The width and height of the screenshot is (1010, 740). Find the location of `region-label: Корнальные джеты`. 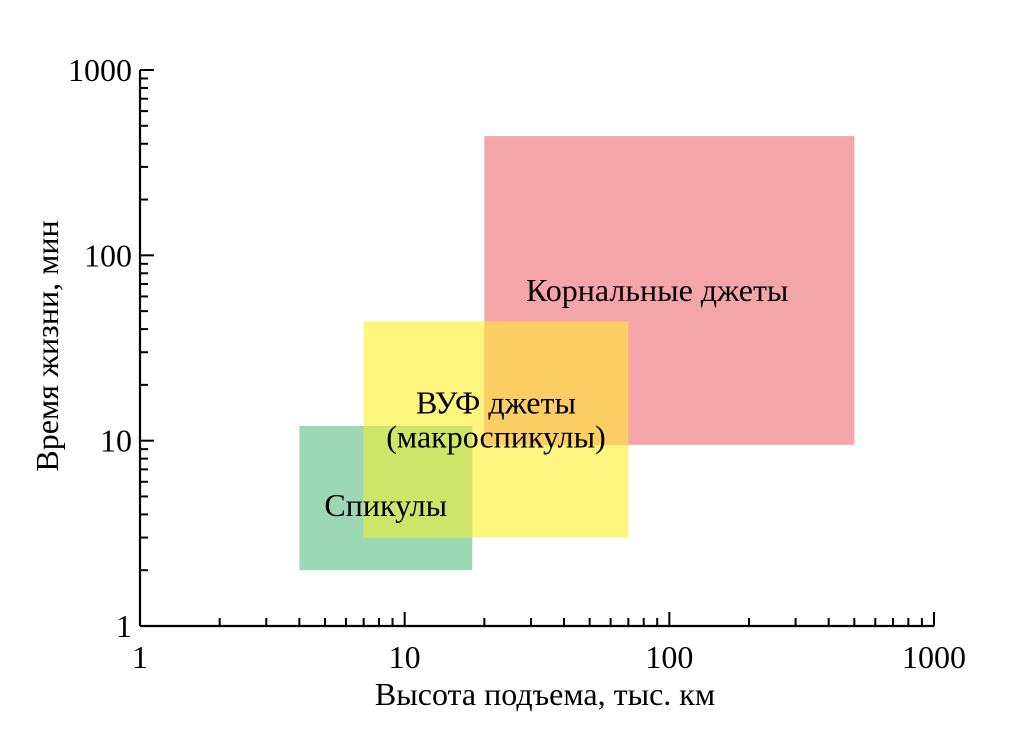

region-label: Корнальные джеты is located at coordinates (657, 290).